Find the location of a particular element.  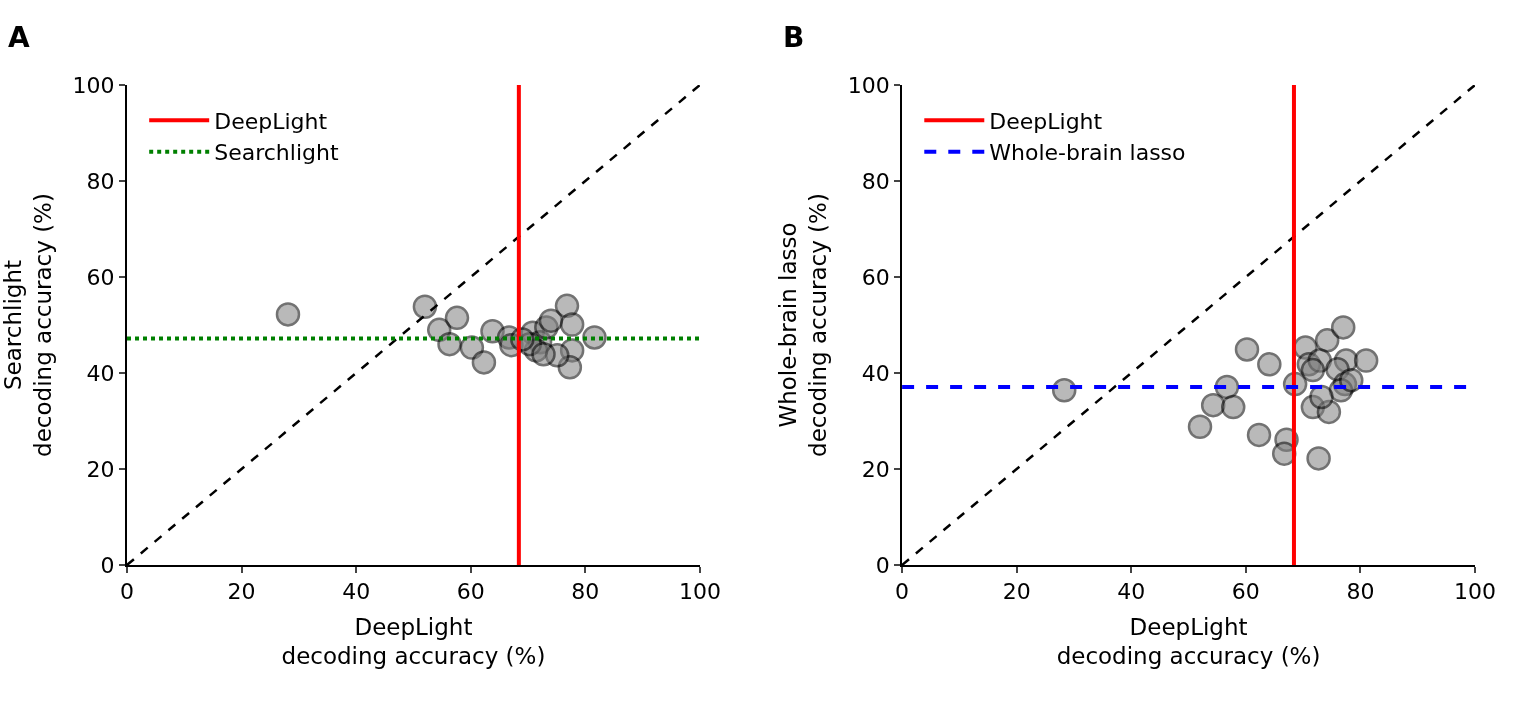

y-axis-title: Whole-brain lasso decoding accuracy (%) is located at coordinates (802, 325).